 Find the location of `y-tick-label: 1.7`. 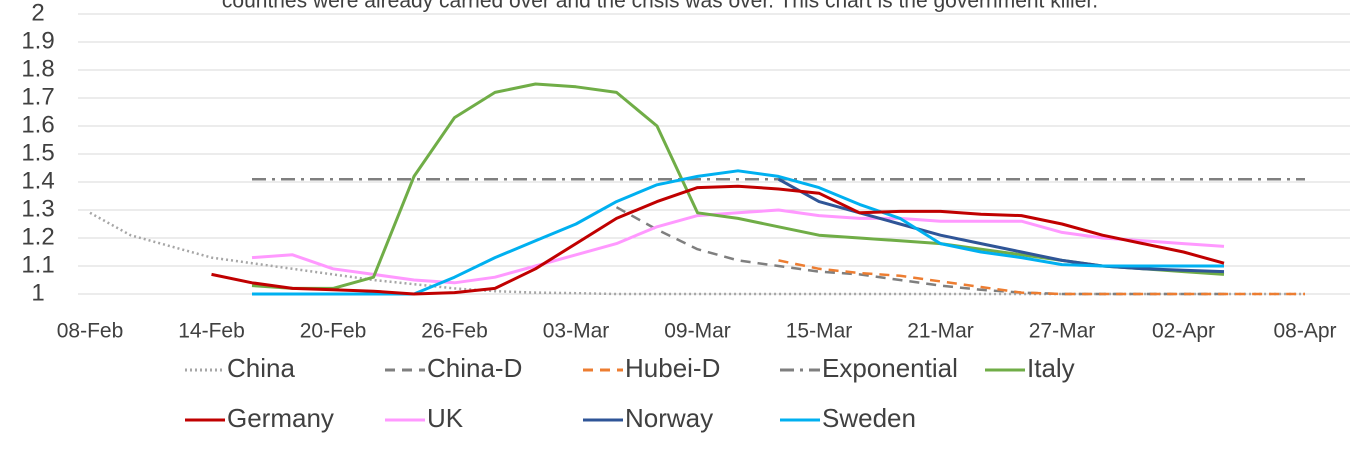

y-tick-label: 1.7 is located at coordinates (37, 96).